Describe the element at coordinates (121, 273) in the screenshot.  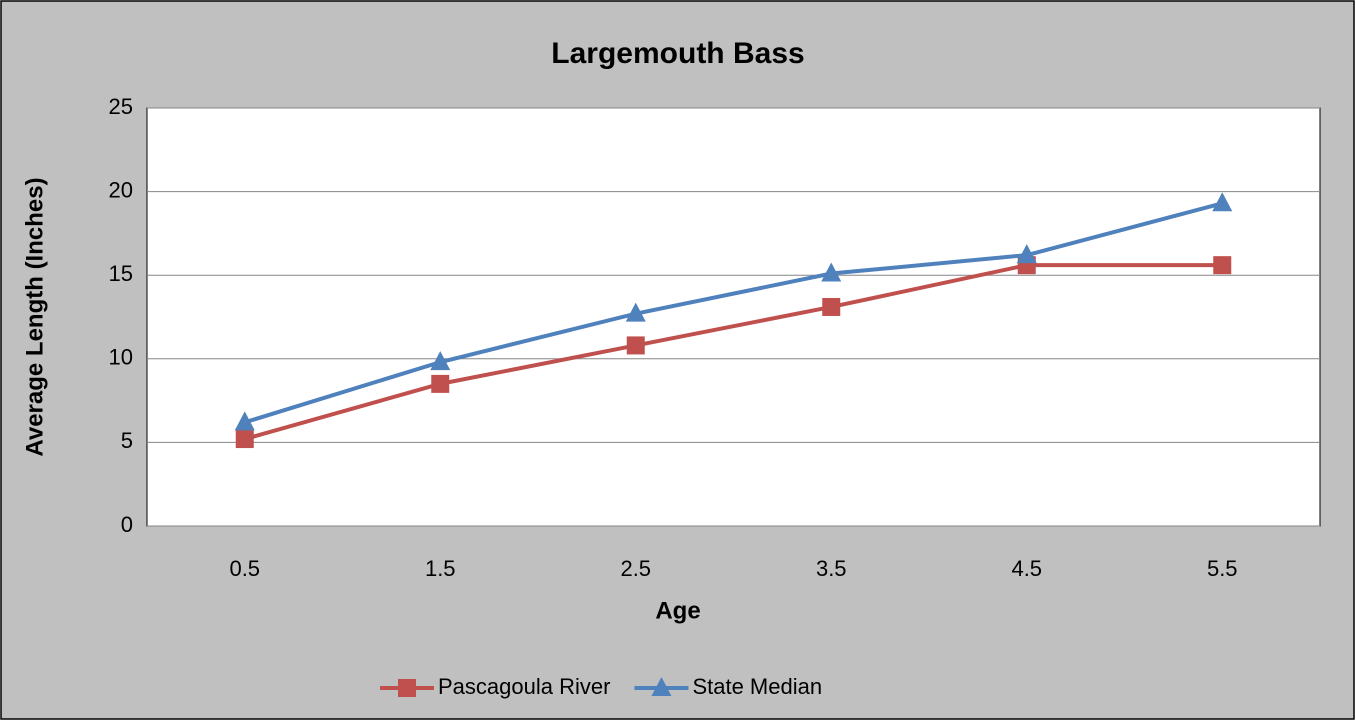
I see `y-tick-label: 15` at that location.